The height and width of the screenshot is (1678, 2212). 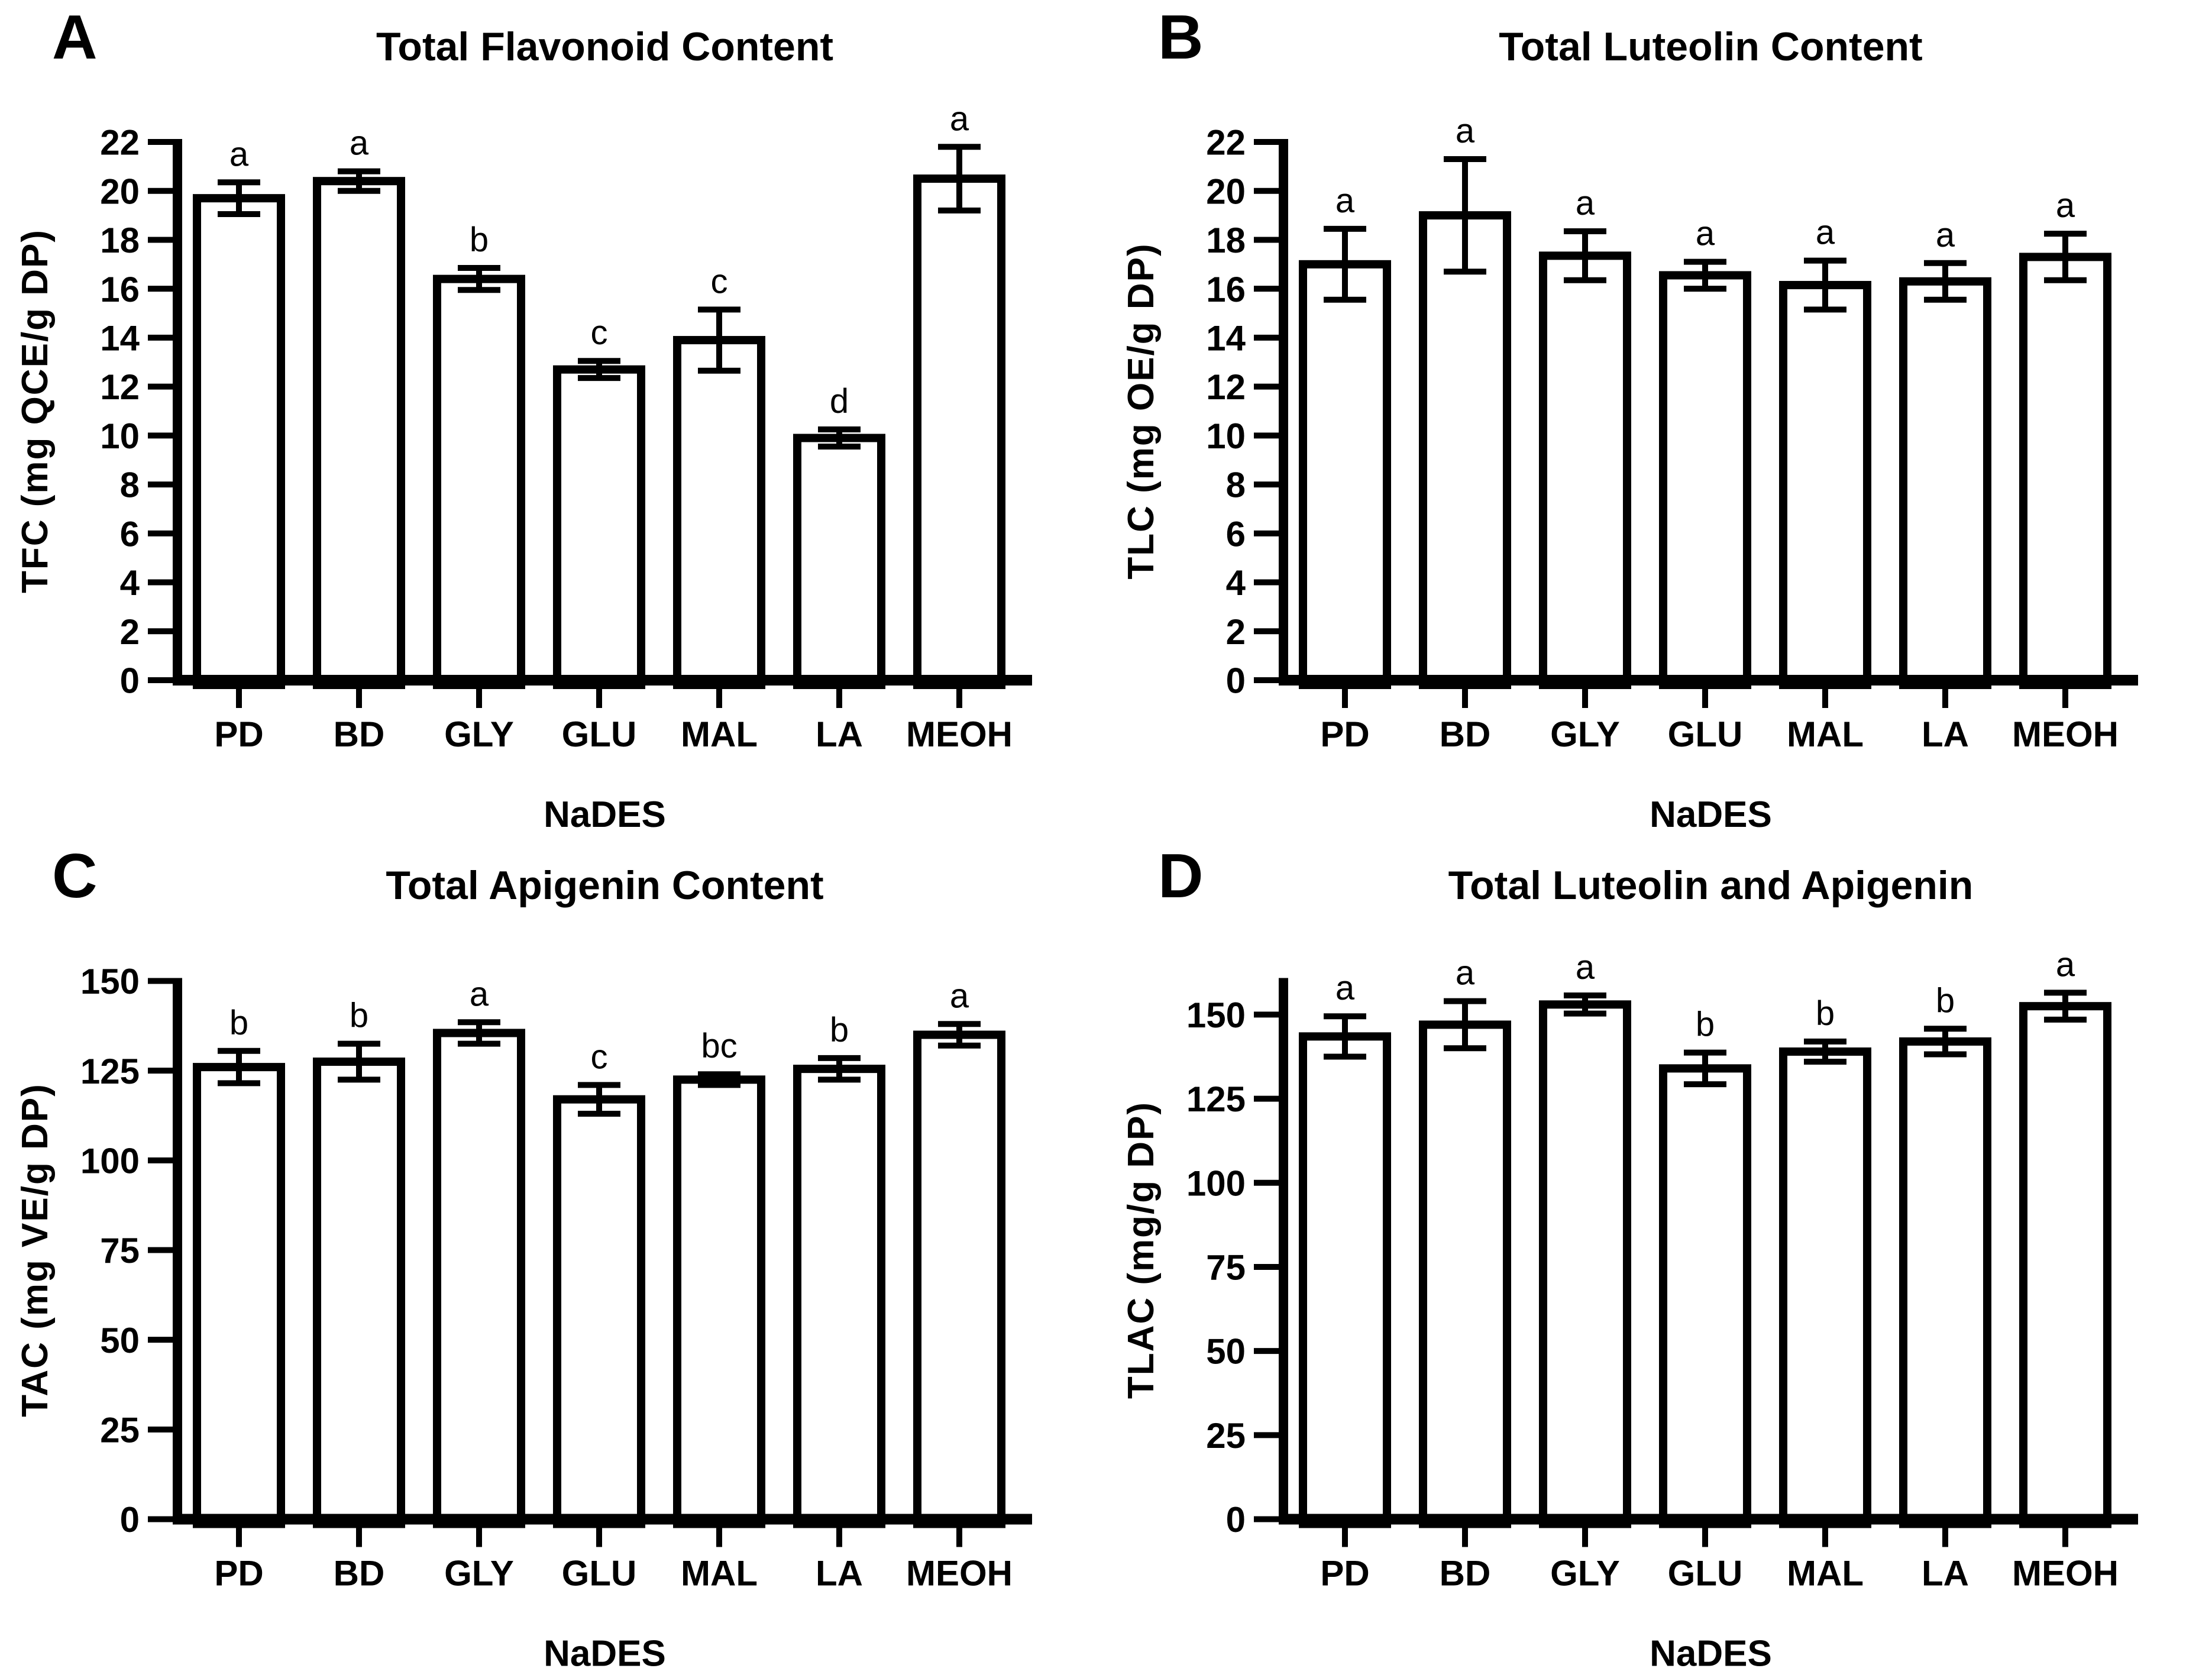 I want to click on x-axis-title: NaDES, so click(x=605, y=815).